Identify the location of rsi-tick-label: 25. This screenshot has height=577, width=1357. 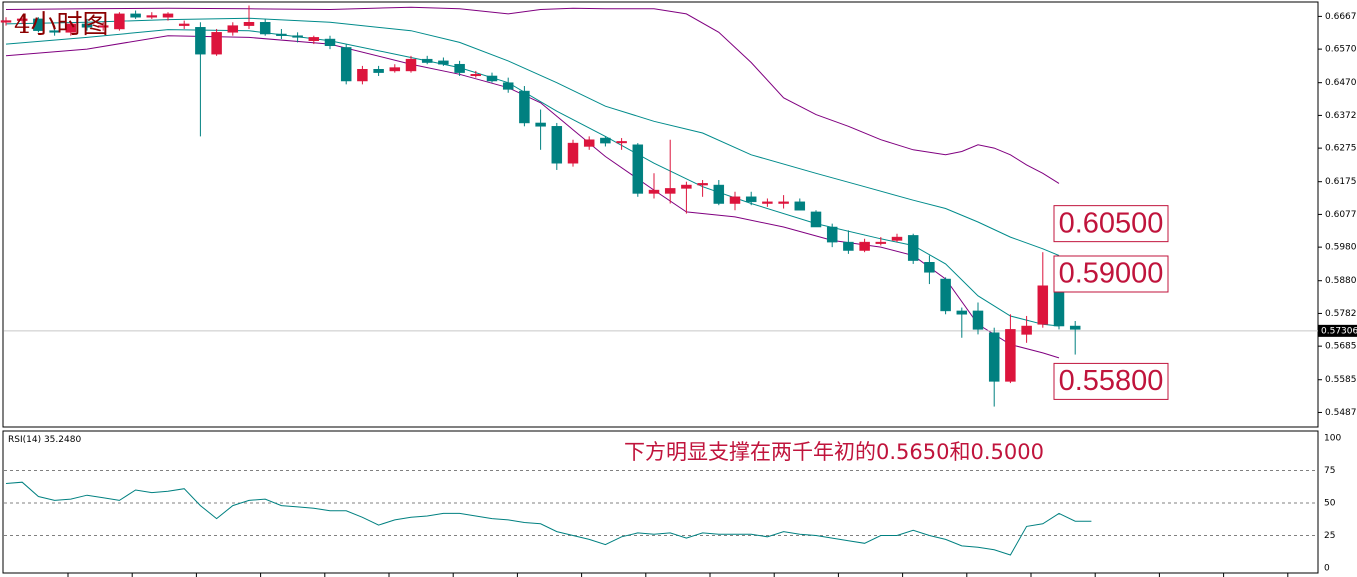
(1329, 536).